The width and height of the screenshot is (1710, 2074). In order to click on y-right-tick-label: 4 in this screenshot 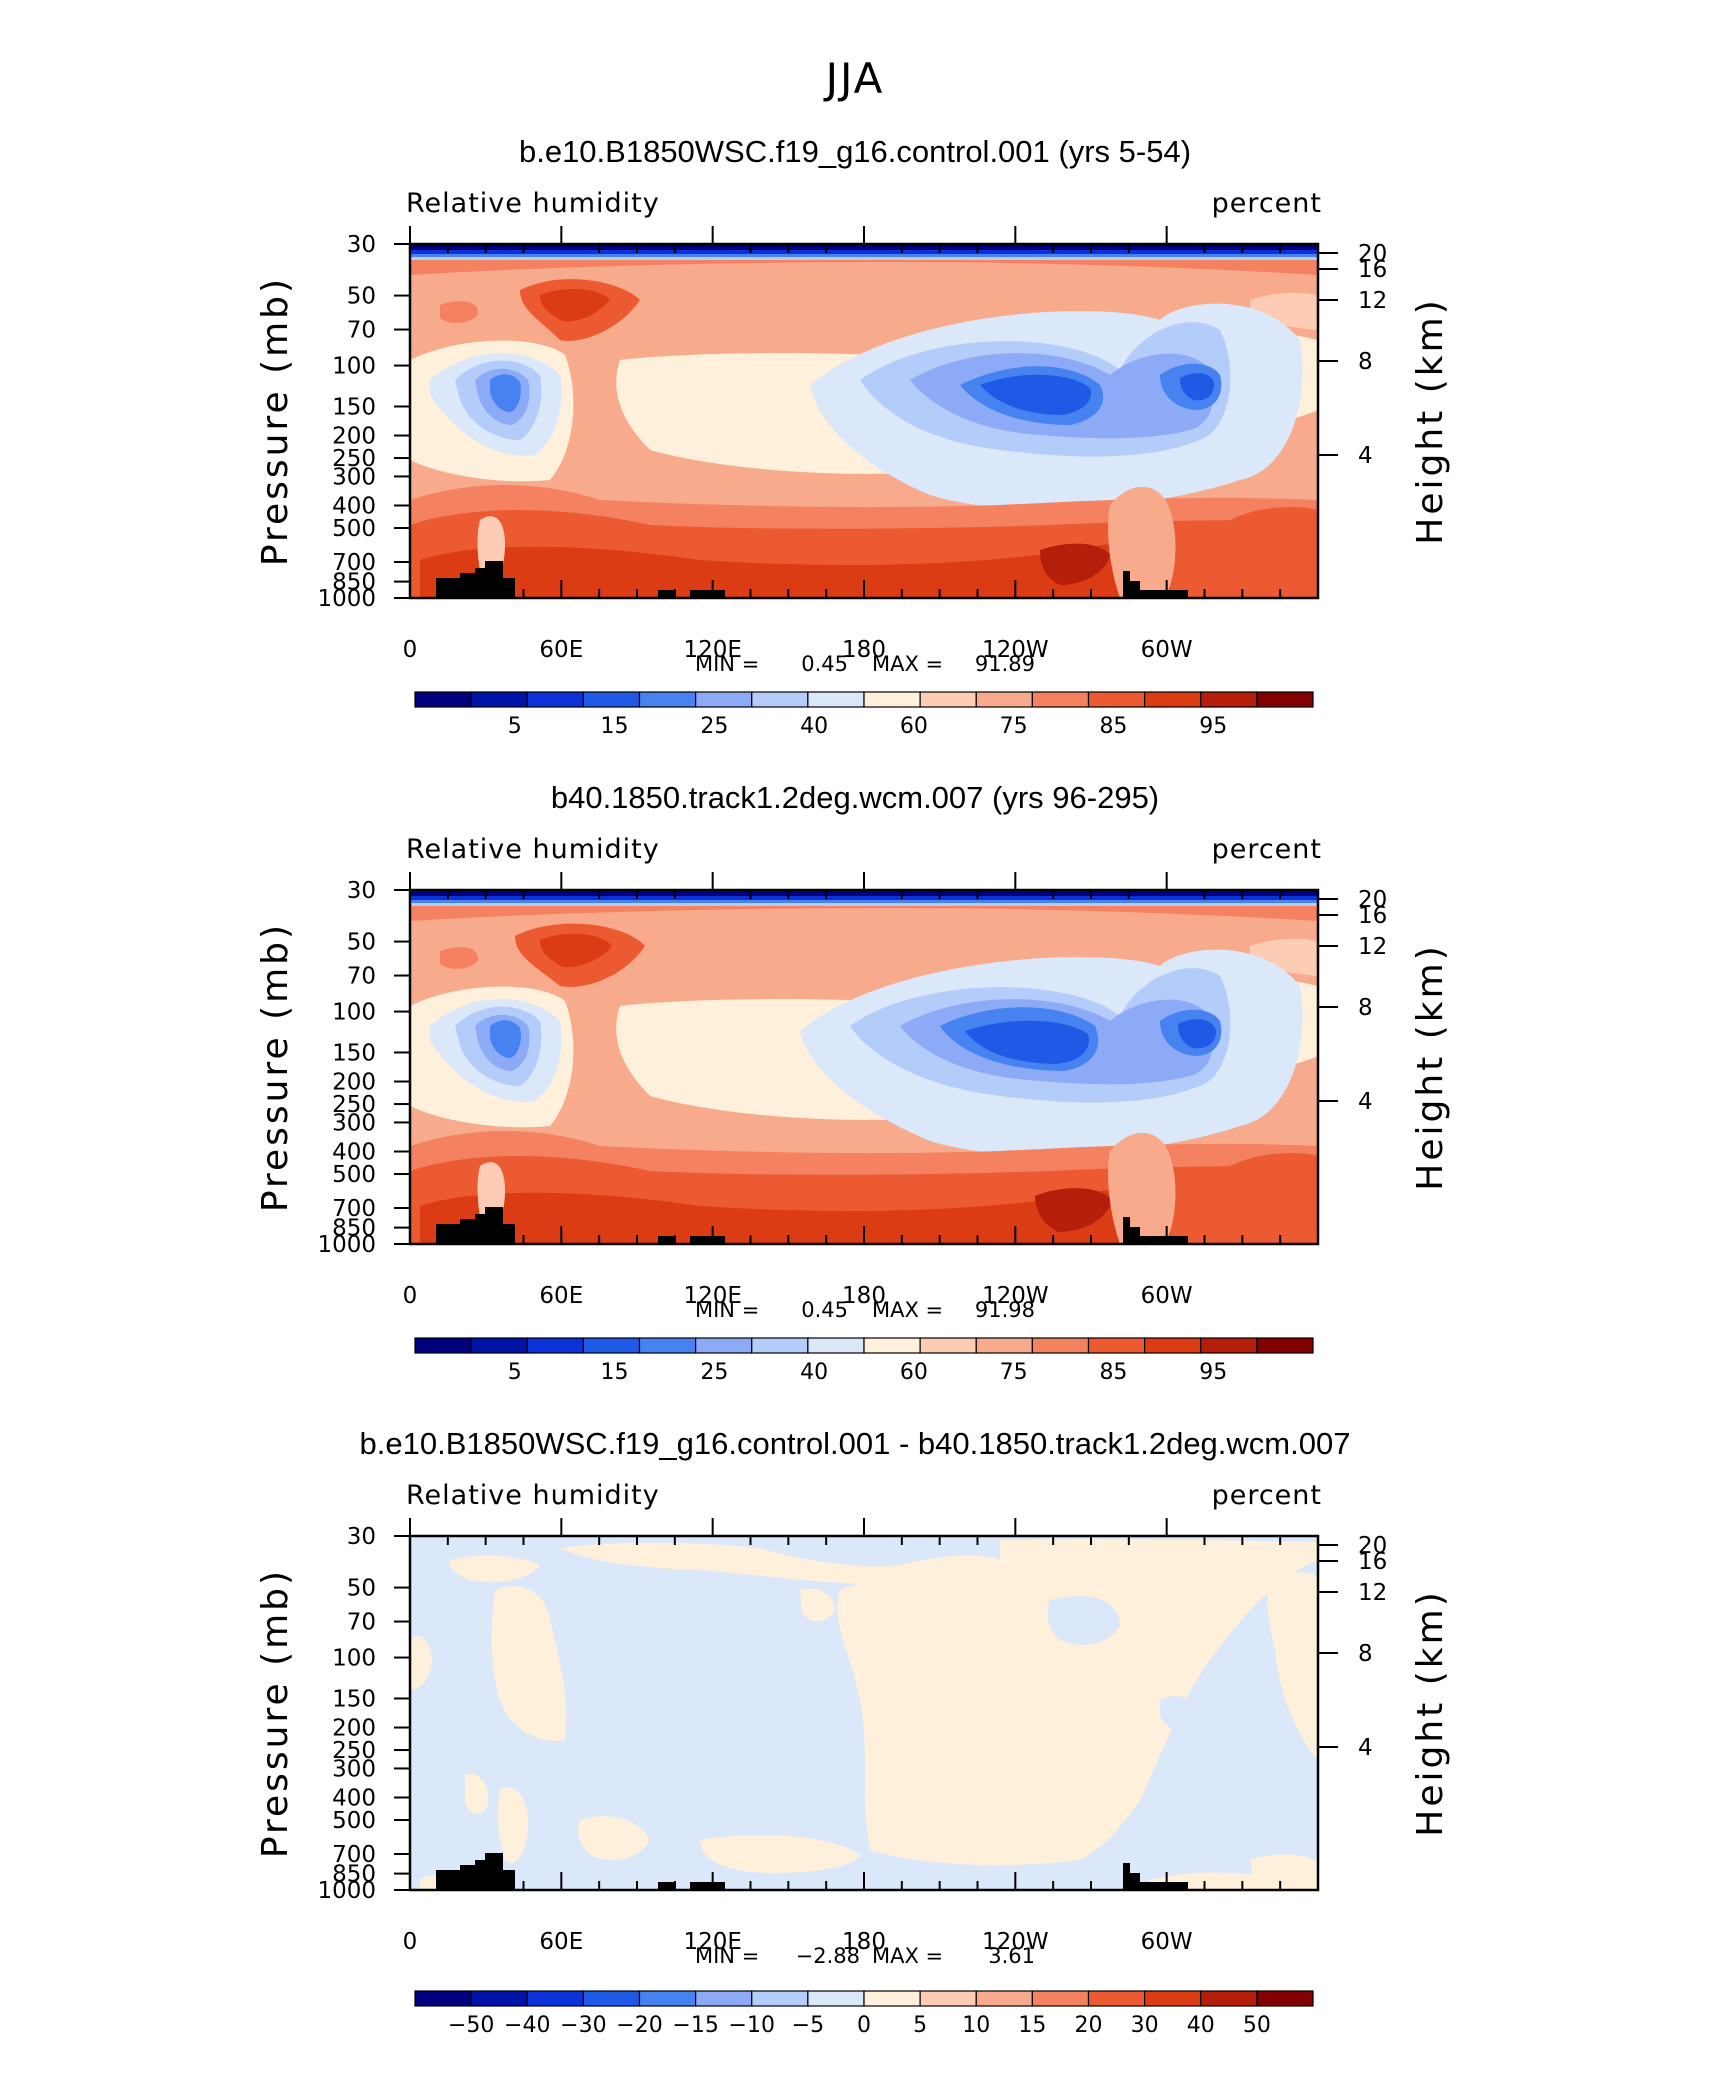, I will do `click(1365, 1748)`.